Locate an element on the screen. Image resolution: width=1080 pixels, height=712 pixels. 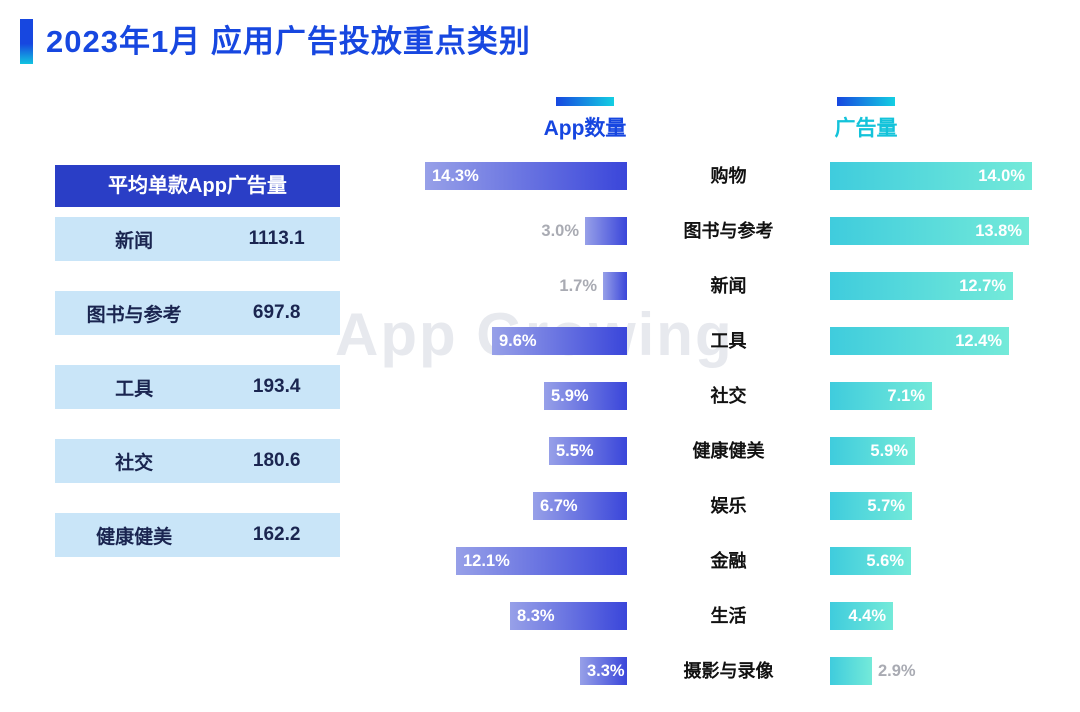
category-label: 工具 is located at coordinates (728, 341).